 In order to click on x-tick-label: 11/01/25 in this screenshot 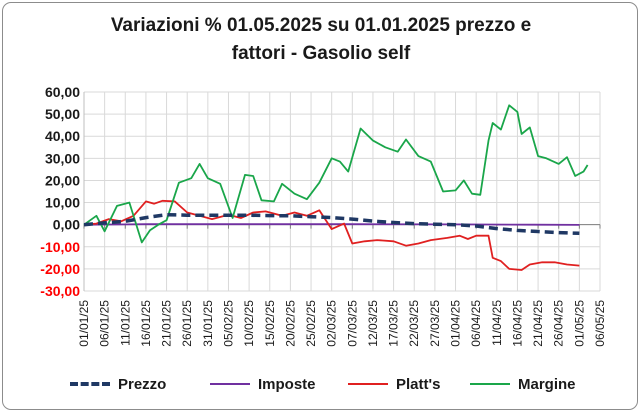, I will do `click(125, 323)`.